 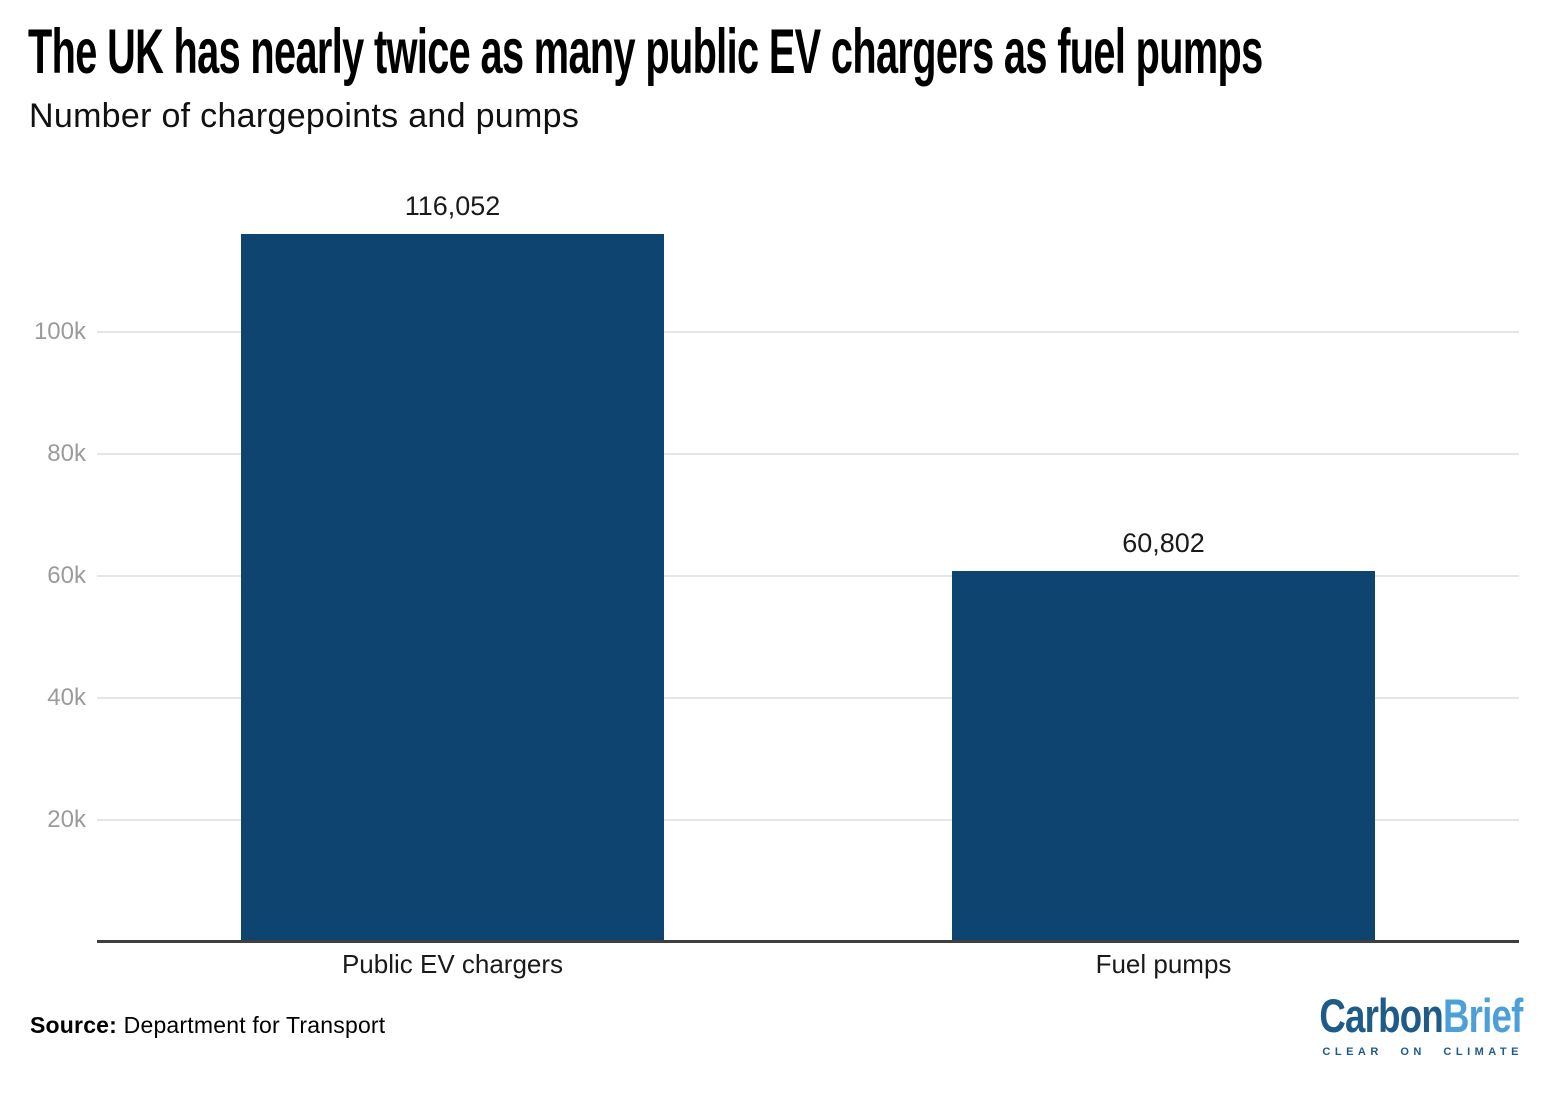 I want to click on logo-brief-text: Brief, so click(x=1483, y=1015).